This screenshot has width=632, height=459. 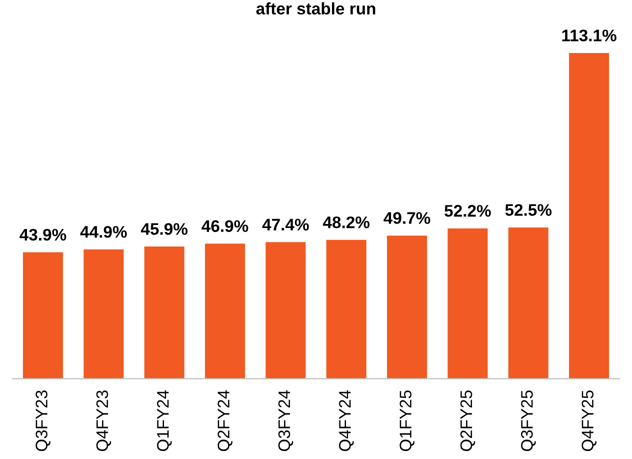 I want to click on x-tick-label: Q4FY25, so click(x=589, y=421).